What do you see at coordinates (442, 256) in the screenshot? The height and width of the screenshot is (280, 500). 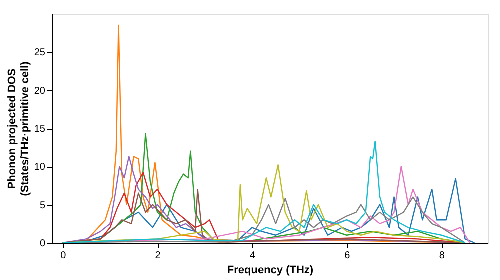 I see `x-tick-label: 8` at bounding box center [442, 256].